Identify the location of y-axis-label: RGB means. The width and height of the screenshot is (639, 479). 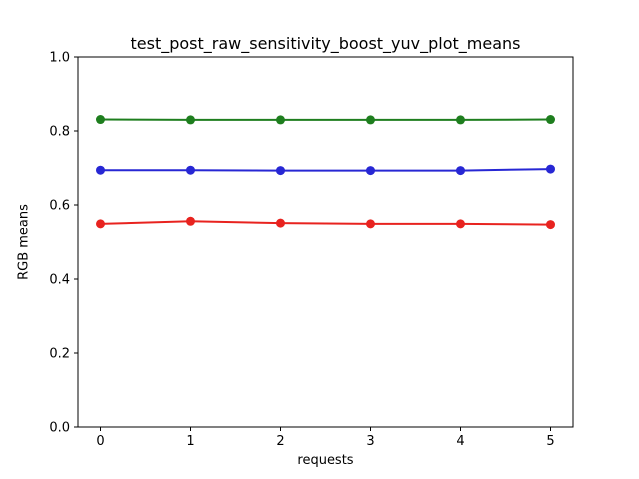
(24, 242).